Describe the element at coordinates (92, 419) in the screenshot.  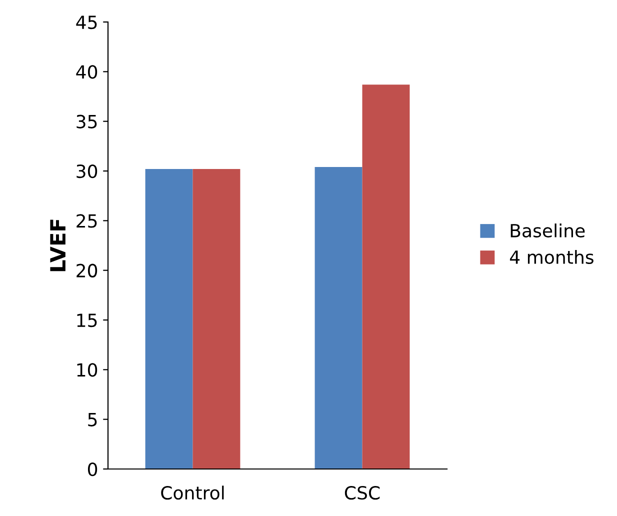
I see `y-tick-label: 5` at that location.